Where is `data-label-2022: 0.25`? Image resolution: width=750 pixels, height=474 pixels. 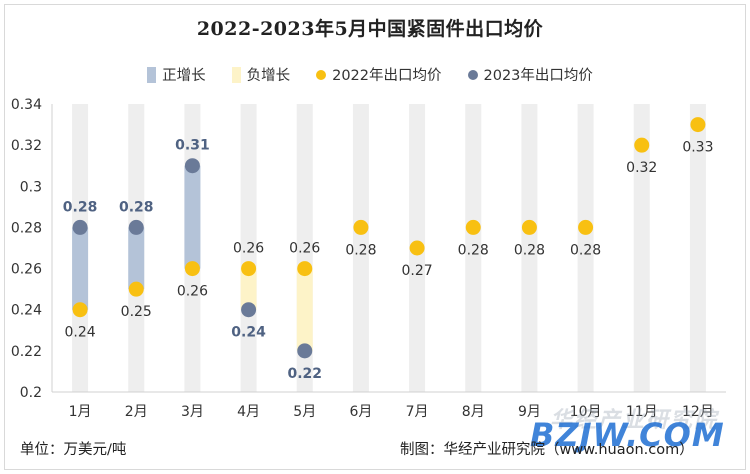
data-label-2022: 0.25 is located at coordinates (136, 312).